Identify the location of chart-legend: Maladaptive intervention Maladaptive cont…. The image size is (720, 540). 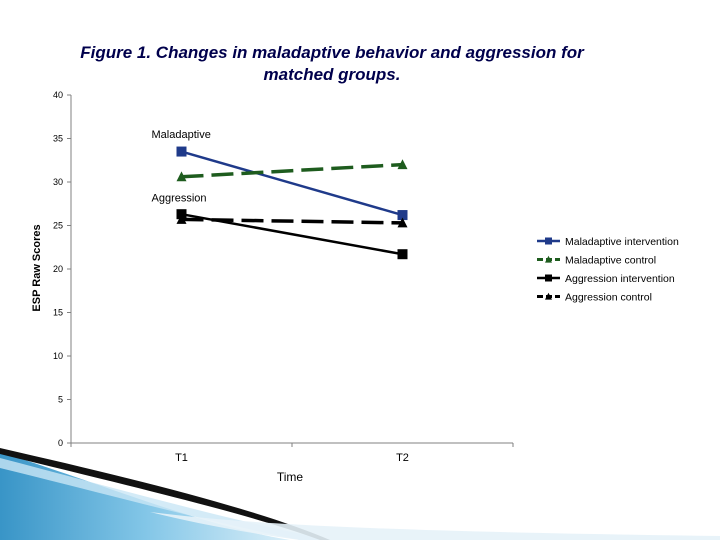
(608, 270).